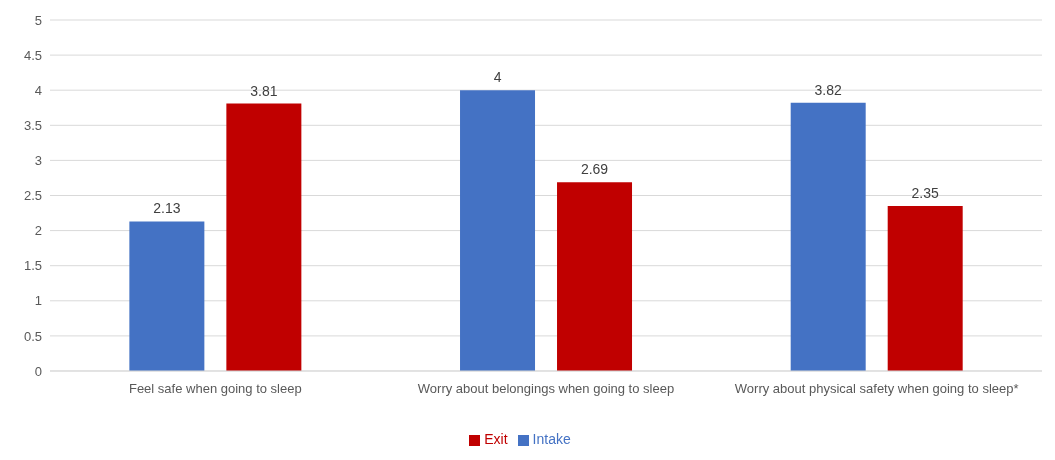 This screenshot has height=460, width=1055. What do you see at coordinates (546, 388) in the screenshot?
I see `x-tick-label: Worry about belongings when going to sleep` at bounding box center [546, 388].